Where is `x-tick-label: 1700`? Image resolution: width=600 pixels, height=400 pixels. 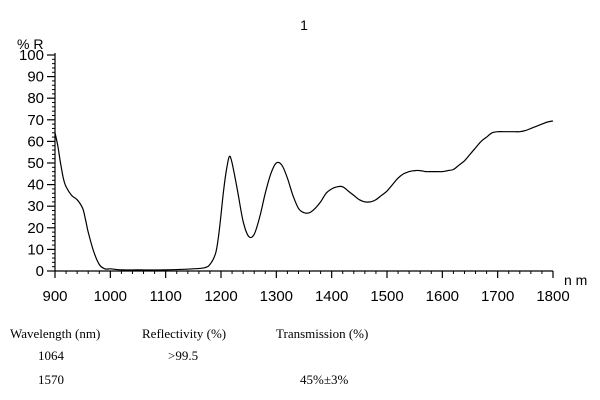 x-tick-label: 1700 is located at coordinates (497, 296).